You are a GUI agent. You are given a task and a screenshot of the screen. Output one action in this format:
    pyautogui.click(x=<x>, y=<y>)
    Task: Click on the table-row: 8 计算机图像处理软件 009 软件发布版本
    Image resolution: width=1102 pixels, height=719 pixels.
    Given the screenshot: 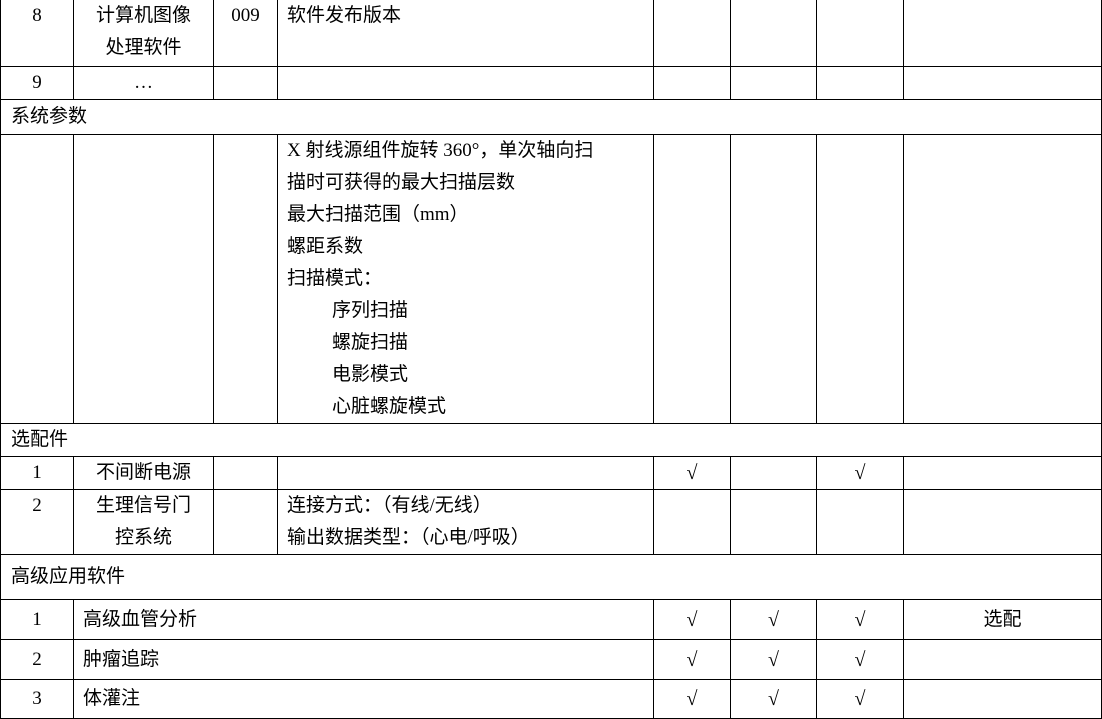 What is the action you would take?
    pyautogui.click(x=551, y=33)
    